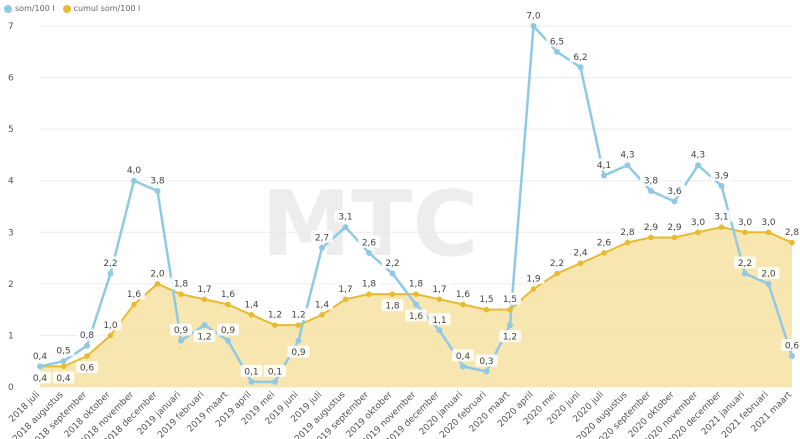 Image resolution: width=800 pixels, height=439 pixels. What do you see at coordinates (101, 8) in the screenshot?
I see `legend-item-cumul: cumul som/100 l` at bounding box center [101, 8].